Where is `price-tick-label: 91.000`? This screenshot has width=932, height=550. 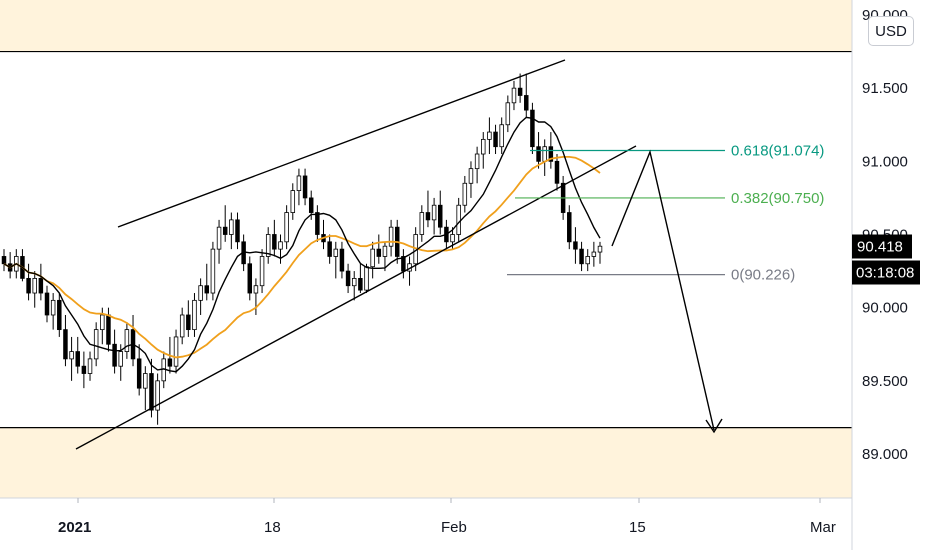 price-tick-label: 91.000 is located at coordinates (885, 161).